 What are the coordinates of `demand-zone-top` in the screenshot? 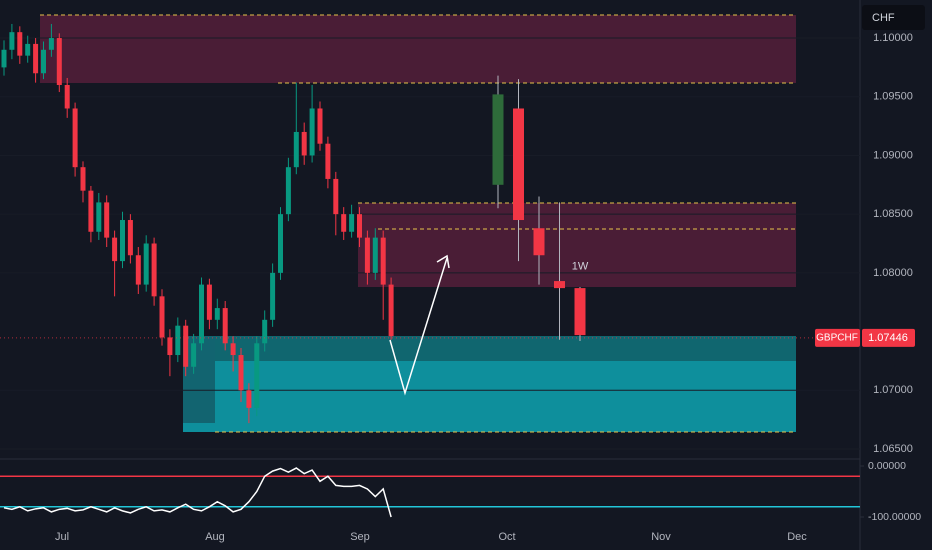 It's located at (489, 348).